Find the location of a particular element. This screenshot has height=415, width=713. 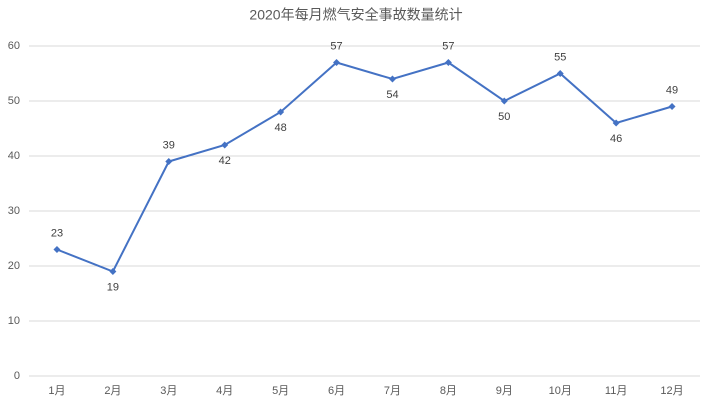

data-label: 55 is located at coordinates (560, 57).